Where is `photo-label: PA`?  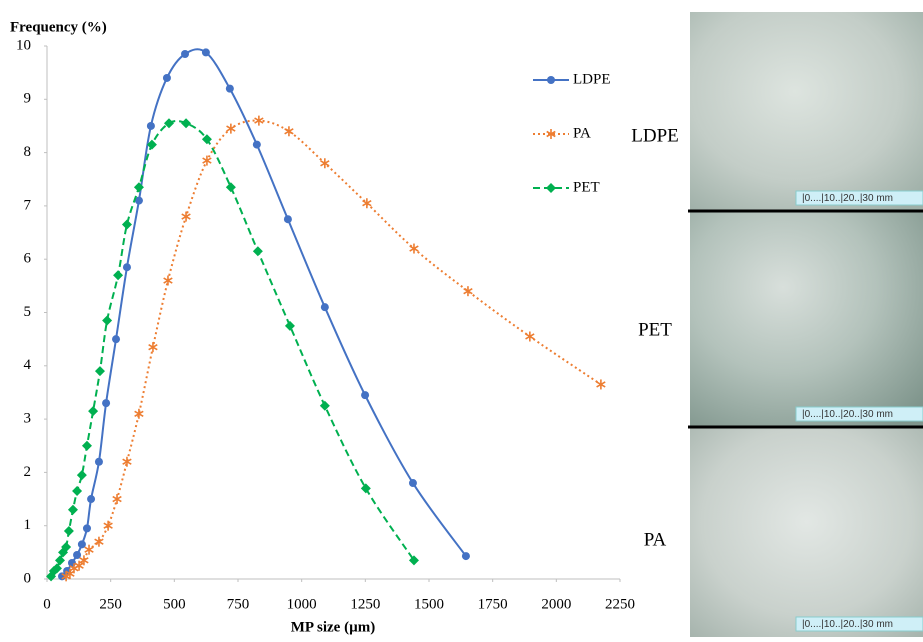 photo-label: PA is located at coordinates (655, 539).